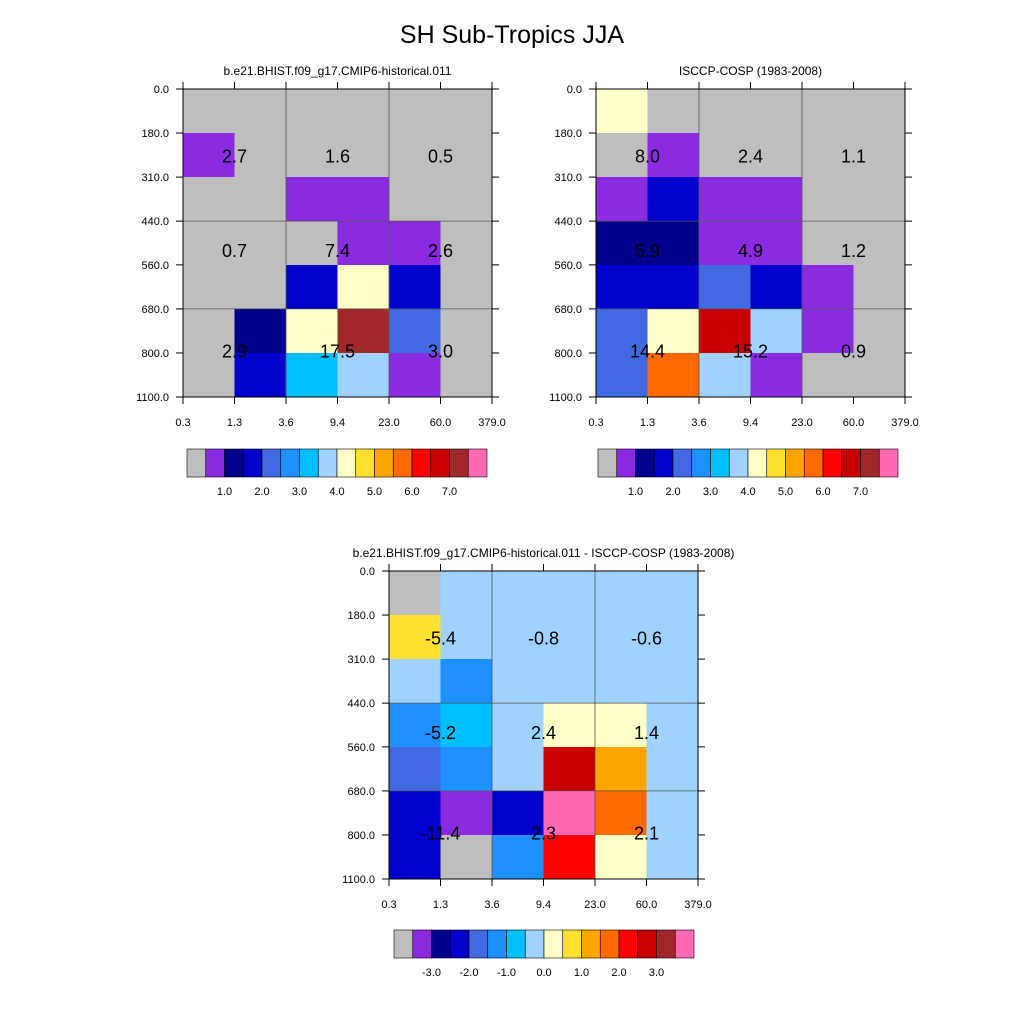 The image size is (1024, 1024). What do you see at coordinates (361, 704) in the screenshot?
I see `y-tick-label: 440.0` at bounding box center [361, 704].